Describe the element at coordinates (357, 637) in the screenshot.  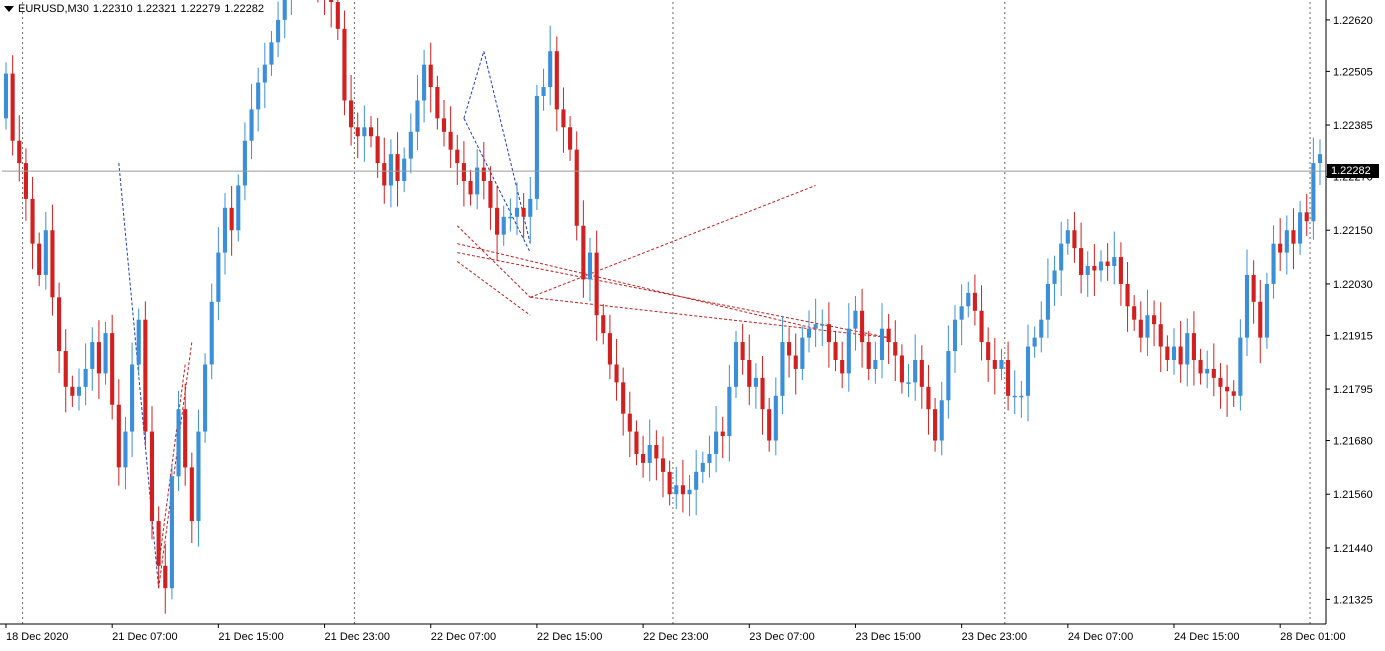
I see `x-tick-label: 21 Dec 23:00` at that location.